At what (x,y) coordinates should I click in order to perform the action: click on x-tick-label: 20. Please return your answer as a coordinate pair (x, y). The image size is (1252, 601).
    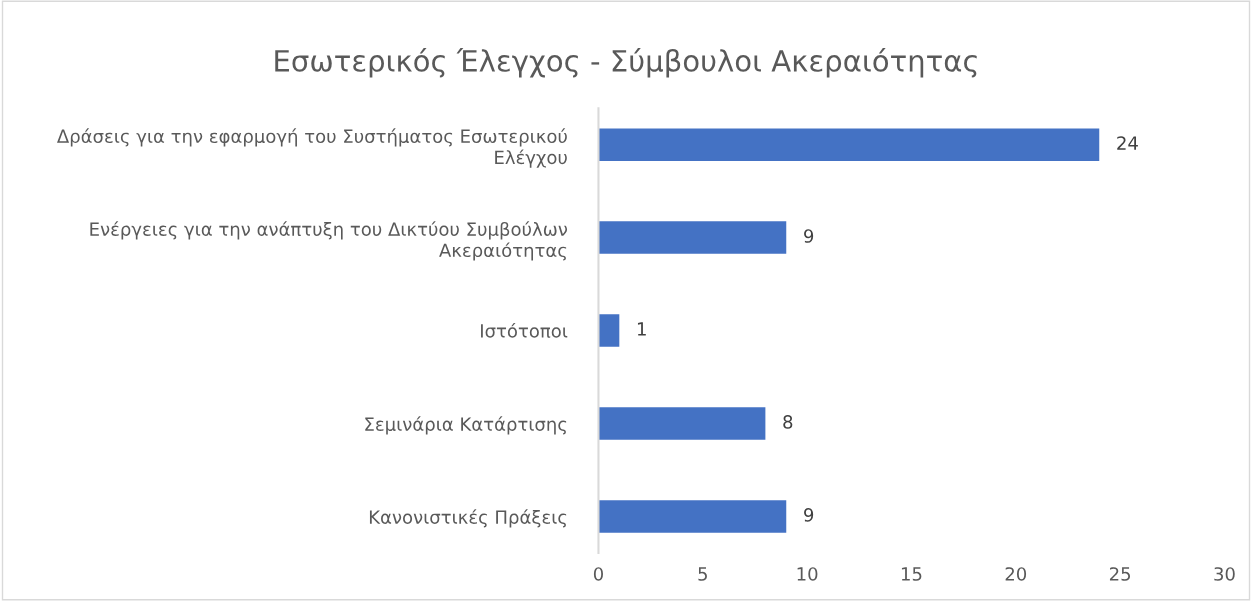
    Looking at the image, I should click on (1016, 574).